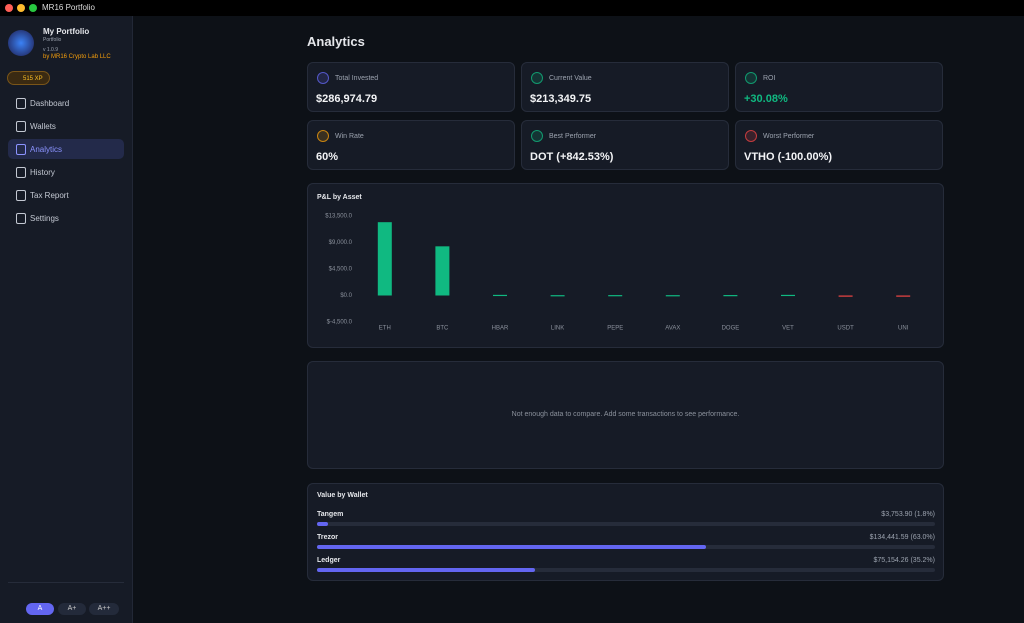  What do you see at coordinates (66, 31) in the screenshot?
I see `app-name: My Portfolio` at bounding box center [66, 31].